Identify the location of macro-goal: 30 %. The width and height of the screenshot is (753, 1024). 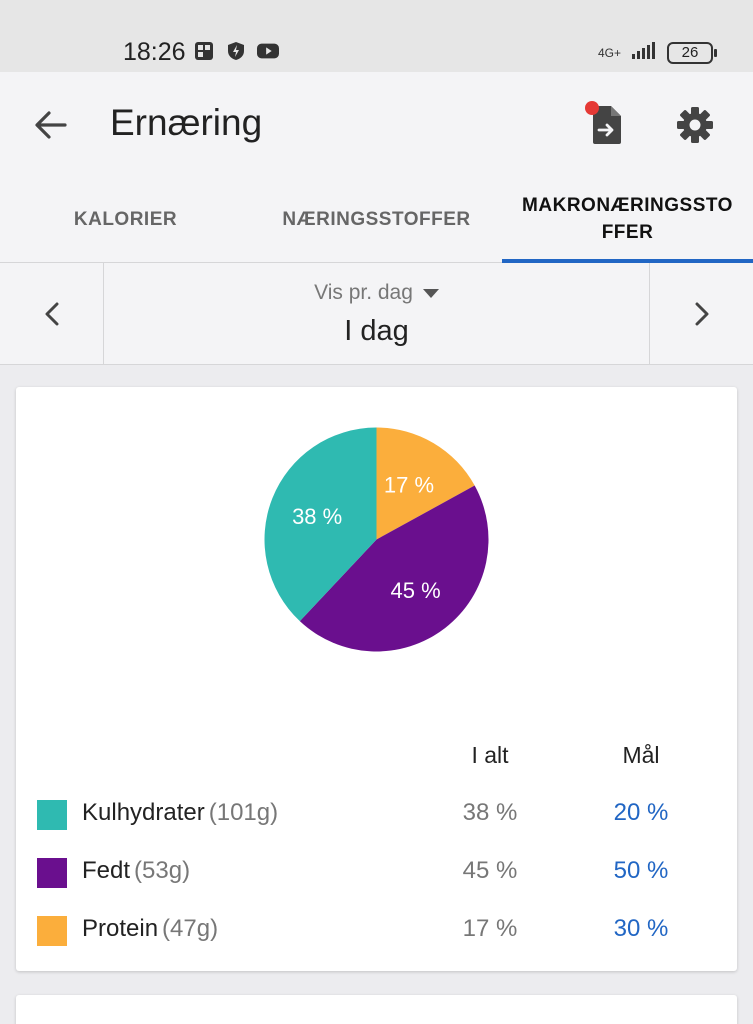
(641, 928).